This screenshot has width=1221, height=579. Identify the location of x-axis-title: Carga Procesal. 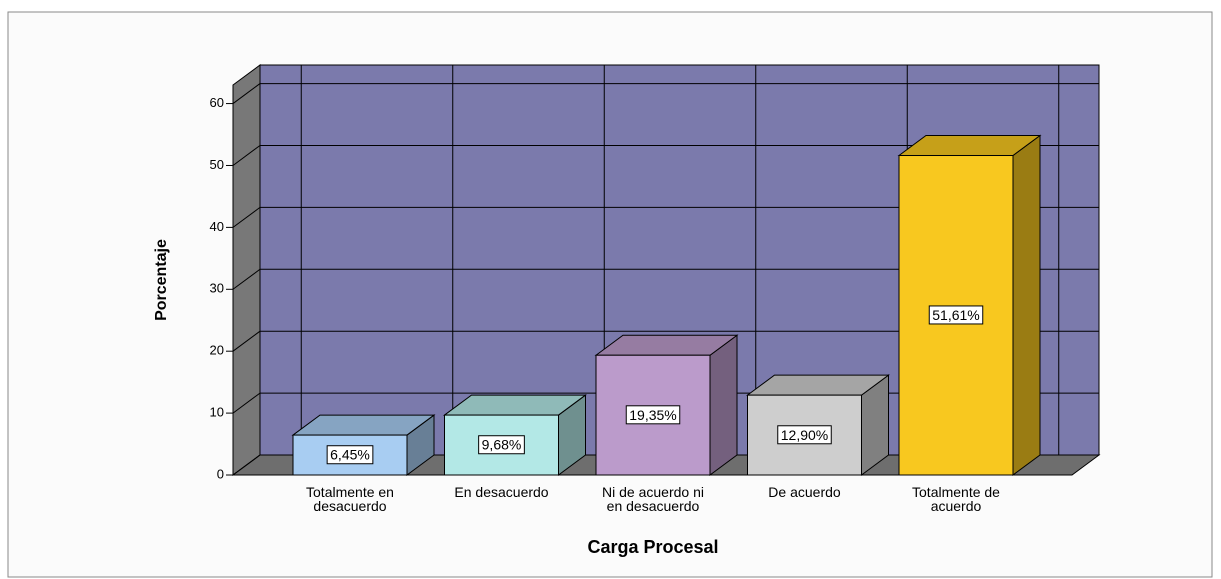
(652, 547).